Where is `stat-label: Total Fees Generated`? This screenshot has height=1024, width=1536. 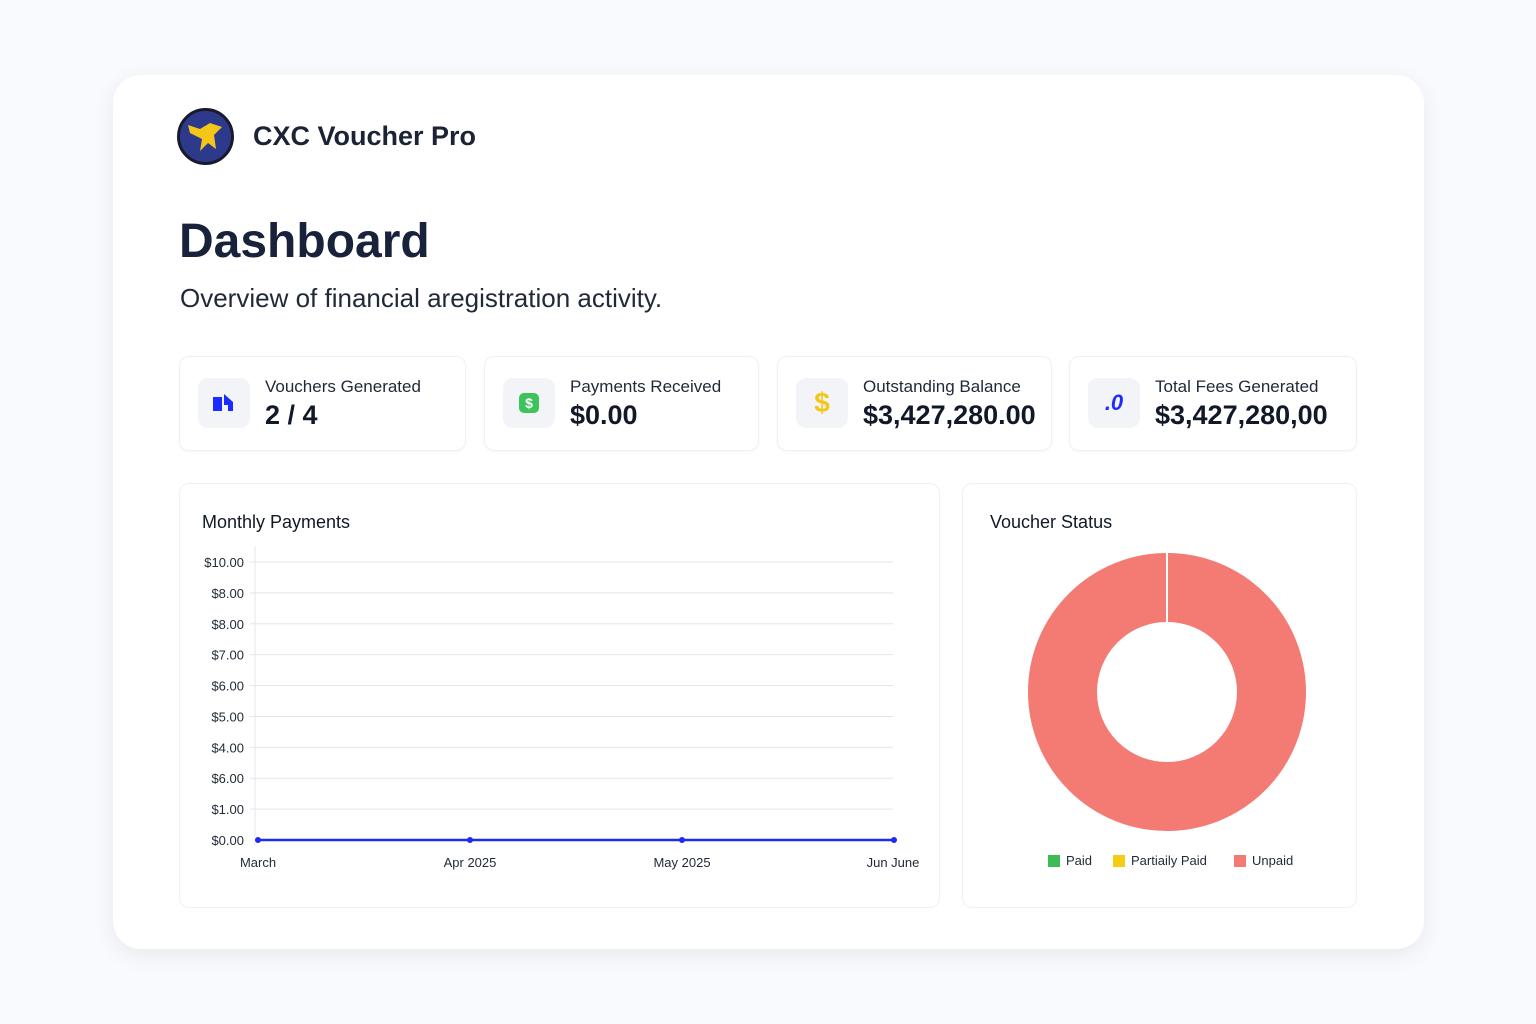
stat-label: Total Fees Generated is located at coordinates (1237, 386).